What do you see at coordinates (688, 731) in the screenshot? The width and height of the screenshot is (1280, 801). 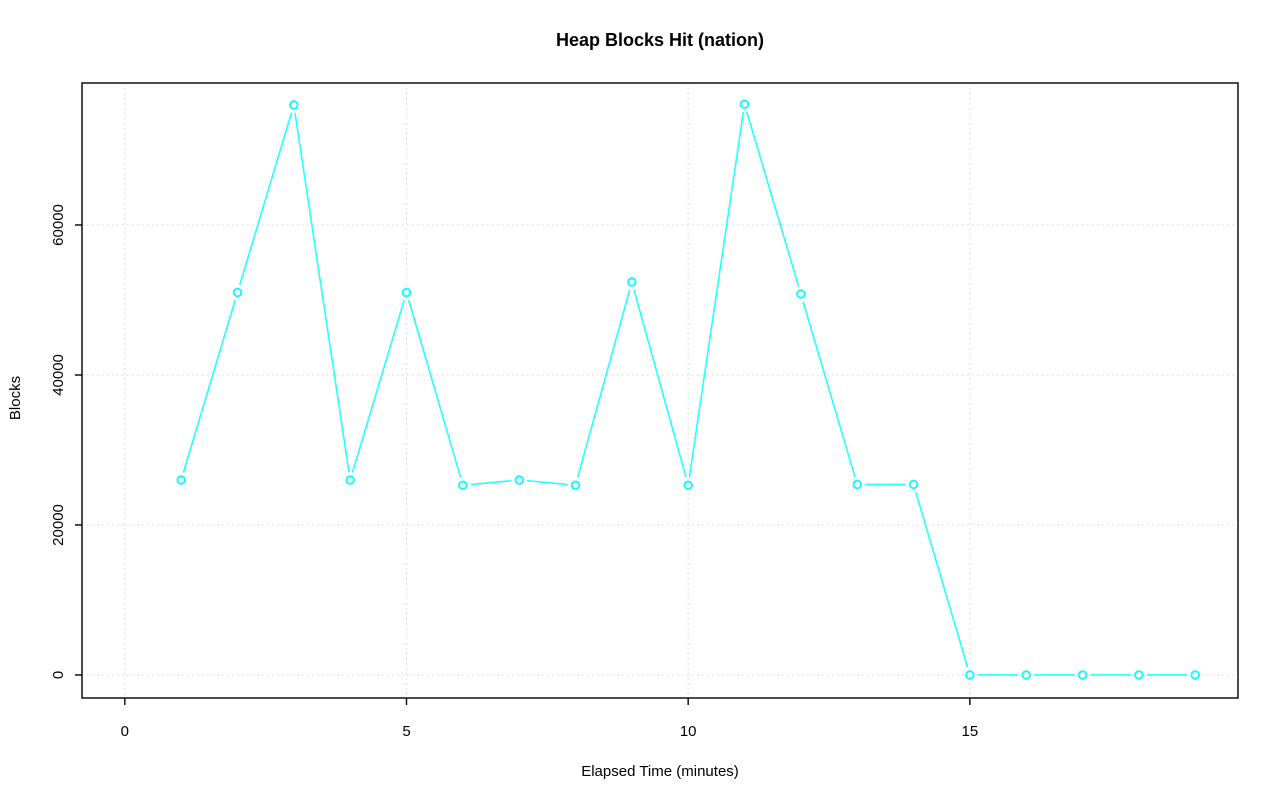 I see `x-tick-label-2: 10` at bounding box center [688, 731].